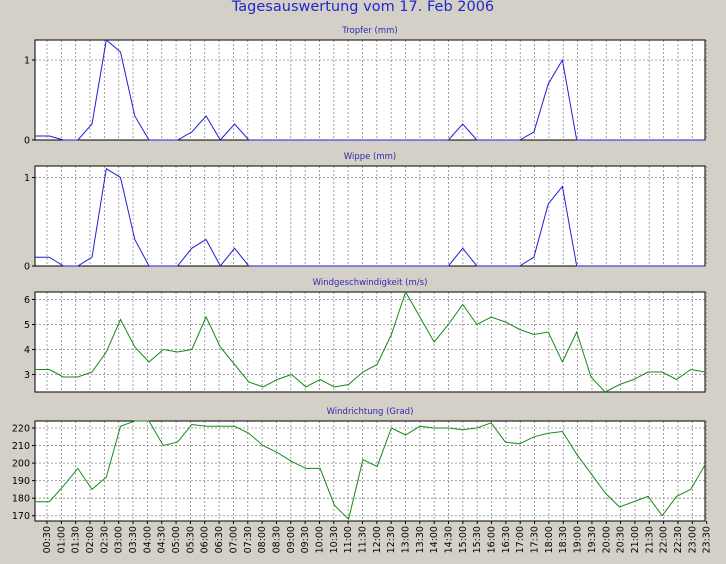 Image resolution: width=726 pixels, height=564 pixels. What do you see at coordinates (492, 539) in the screenshot?
I see `x-tick-label: 16:00` at bounding box center [492, 539].